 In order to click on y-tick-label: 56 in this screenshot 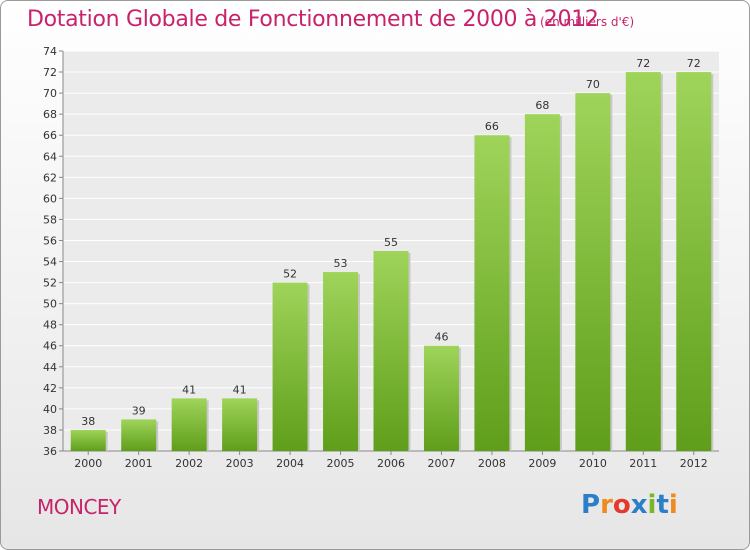, I will do `click(50, 240)`.